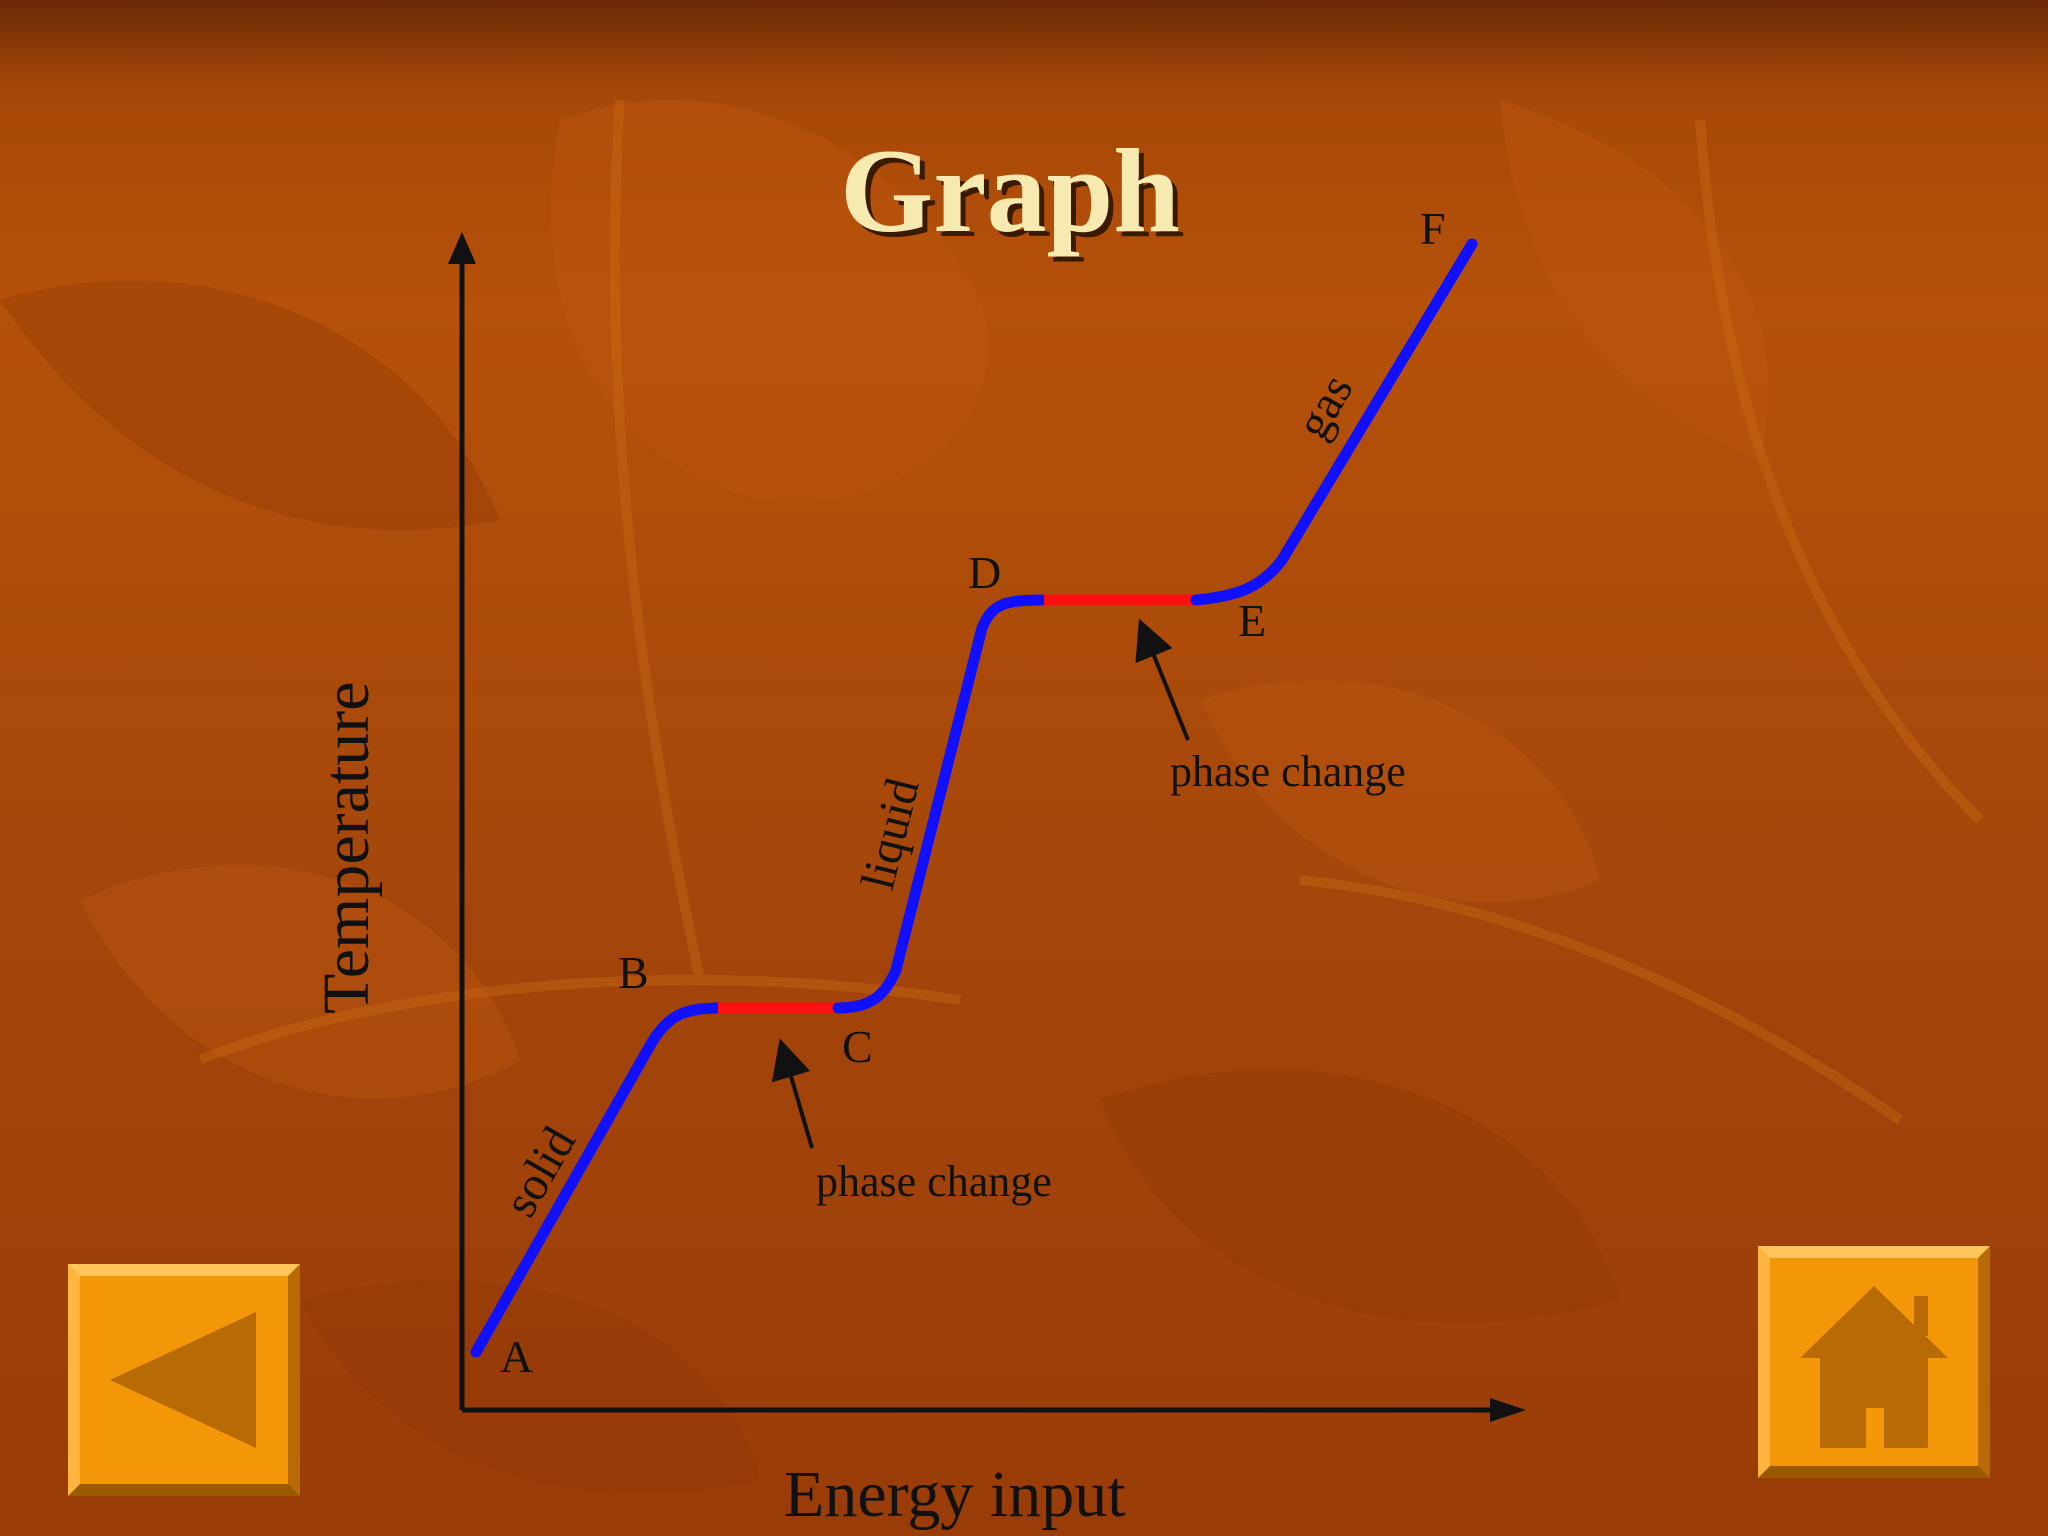 This screenshot has width=2048, height=1536. Describe the element at coordinates (1010, 190) in the screenshot. I see `slide-title: Graph` at that location.